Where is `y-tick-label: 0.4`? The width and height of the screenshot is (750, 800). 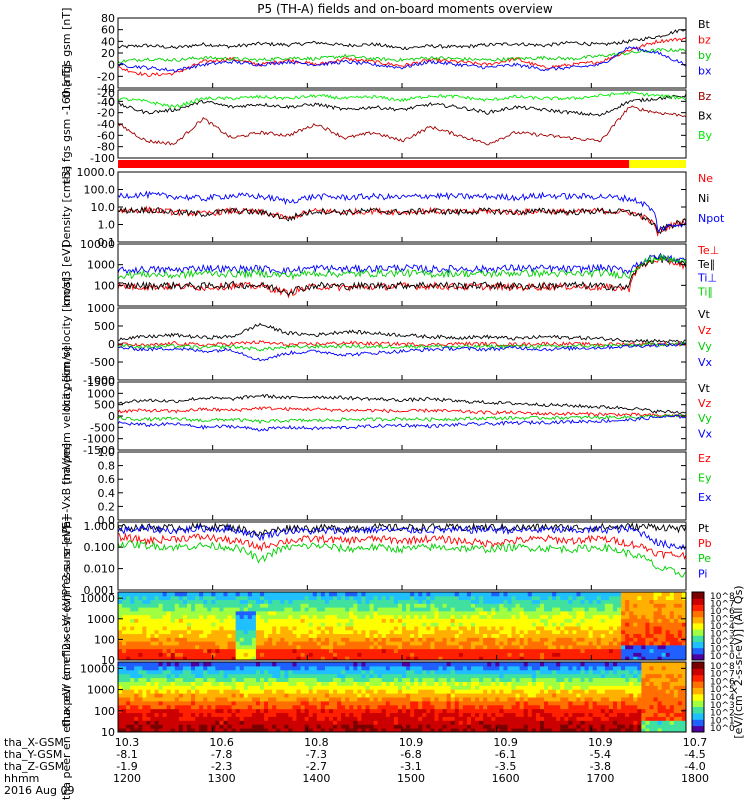 y-tick-label: 0.4 is located at coordinates (107, 493).